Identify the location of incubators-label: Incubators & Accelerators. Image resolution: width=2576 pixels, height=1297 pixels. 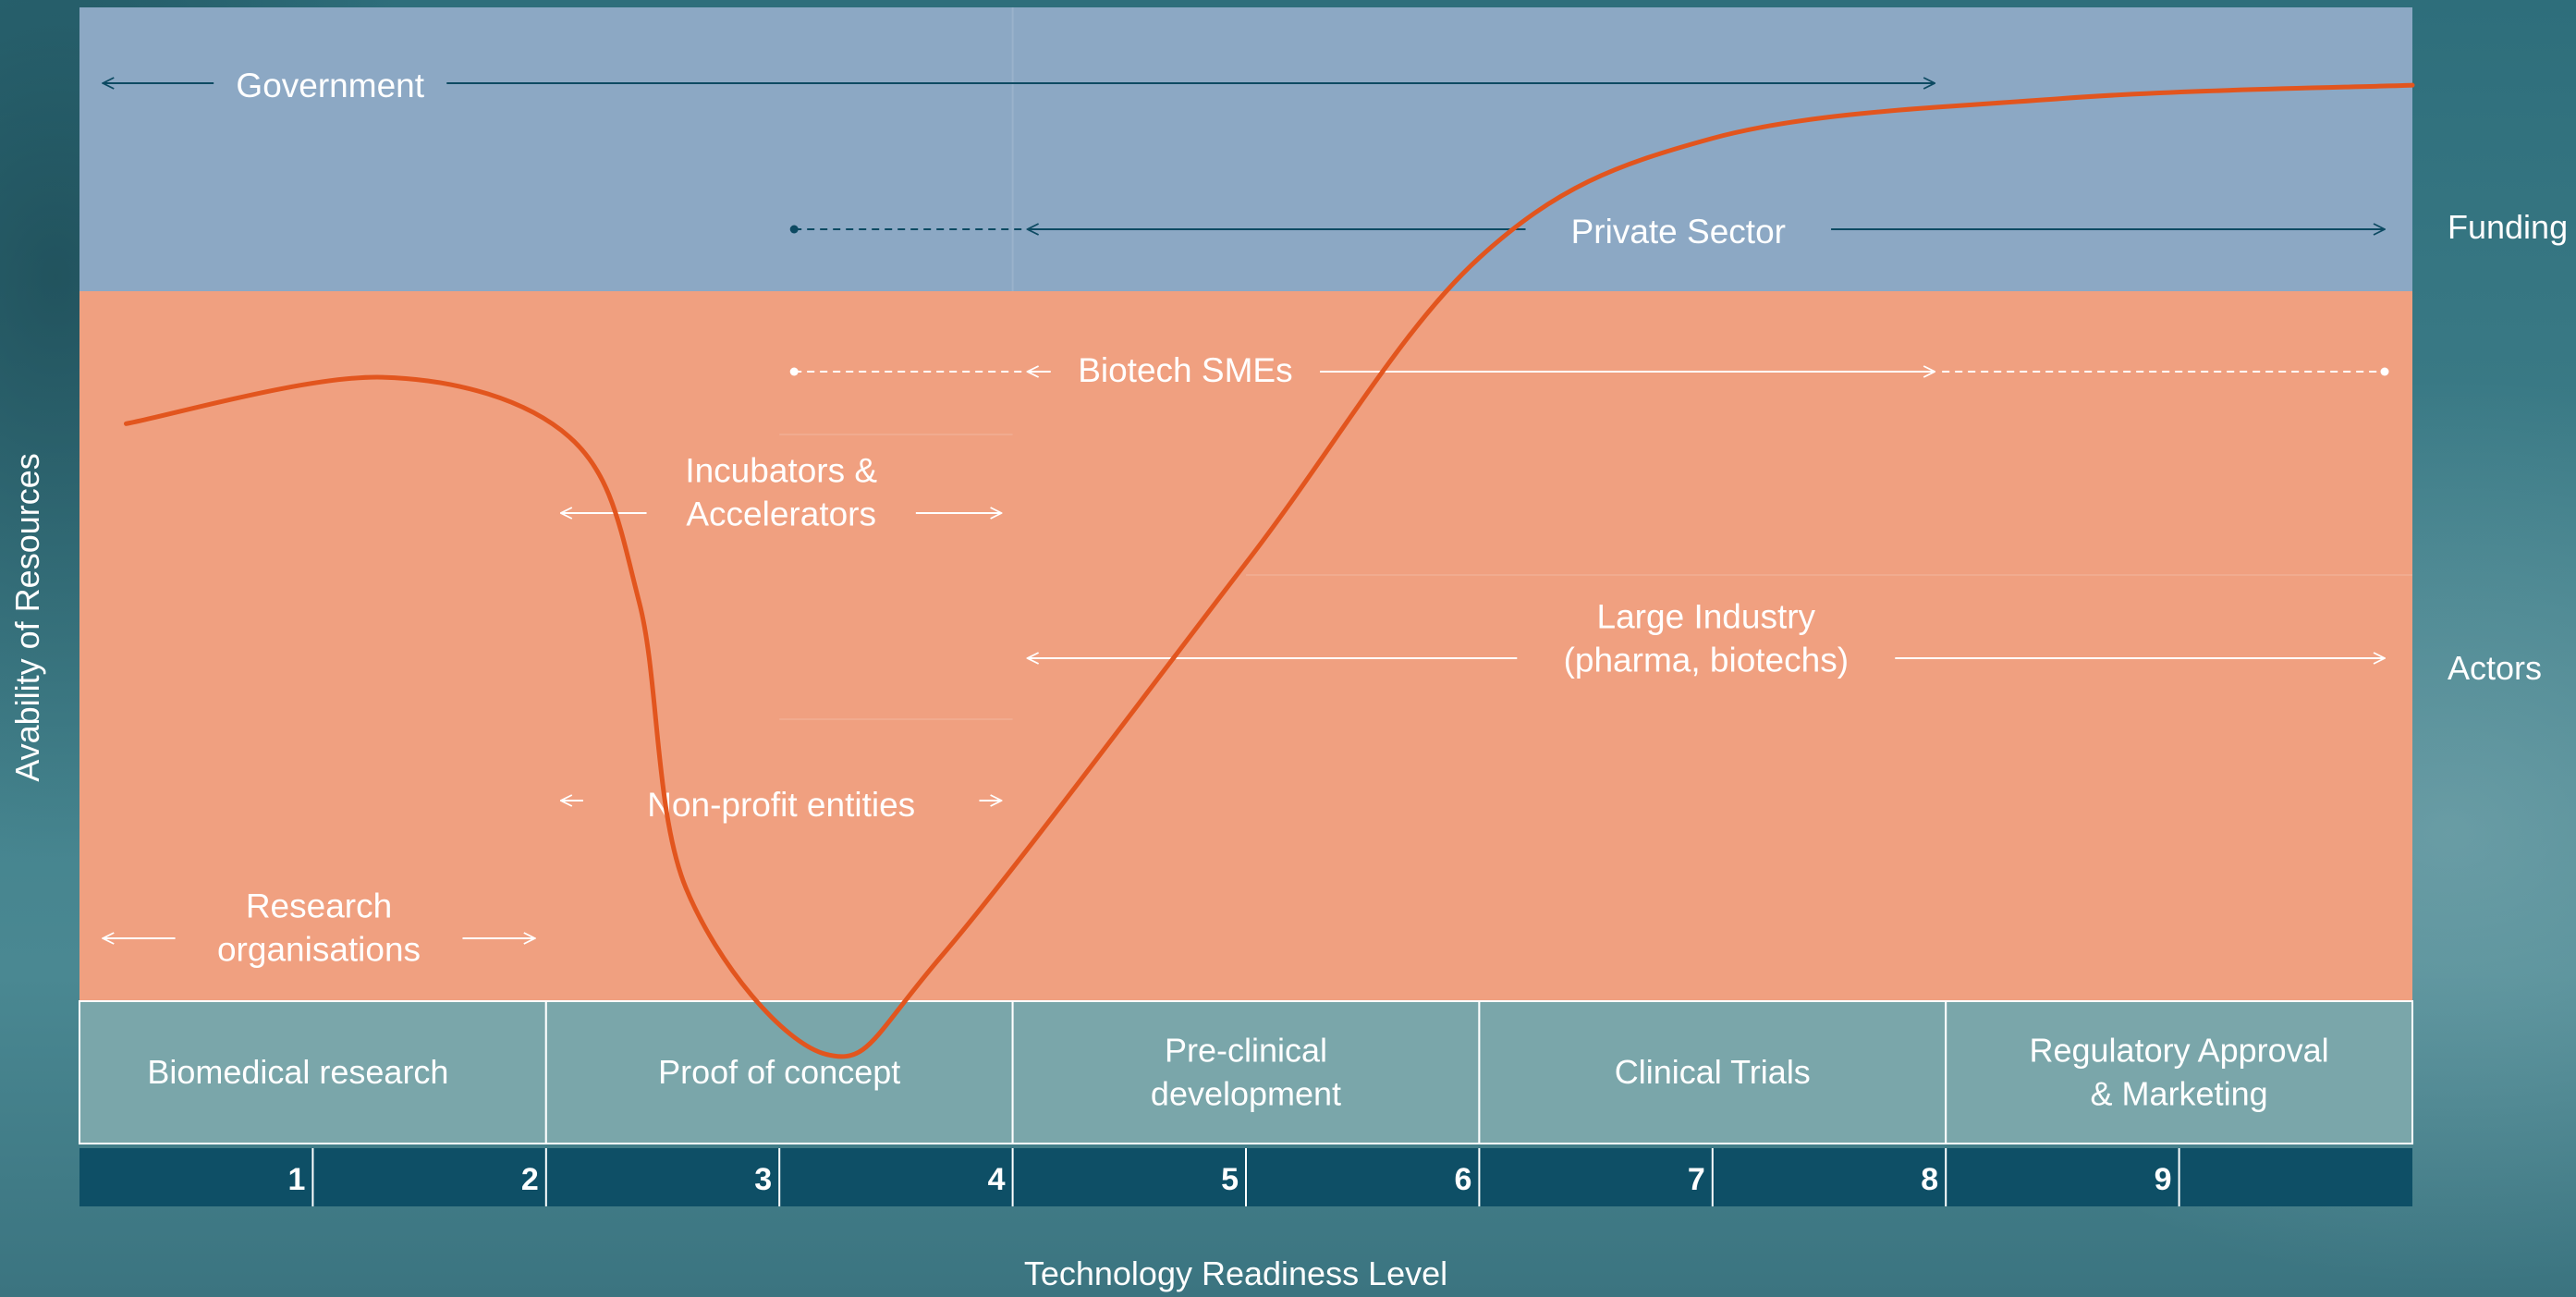
(781, 492).